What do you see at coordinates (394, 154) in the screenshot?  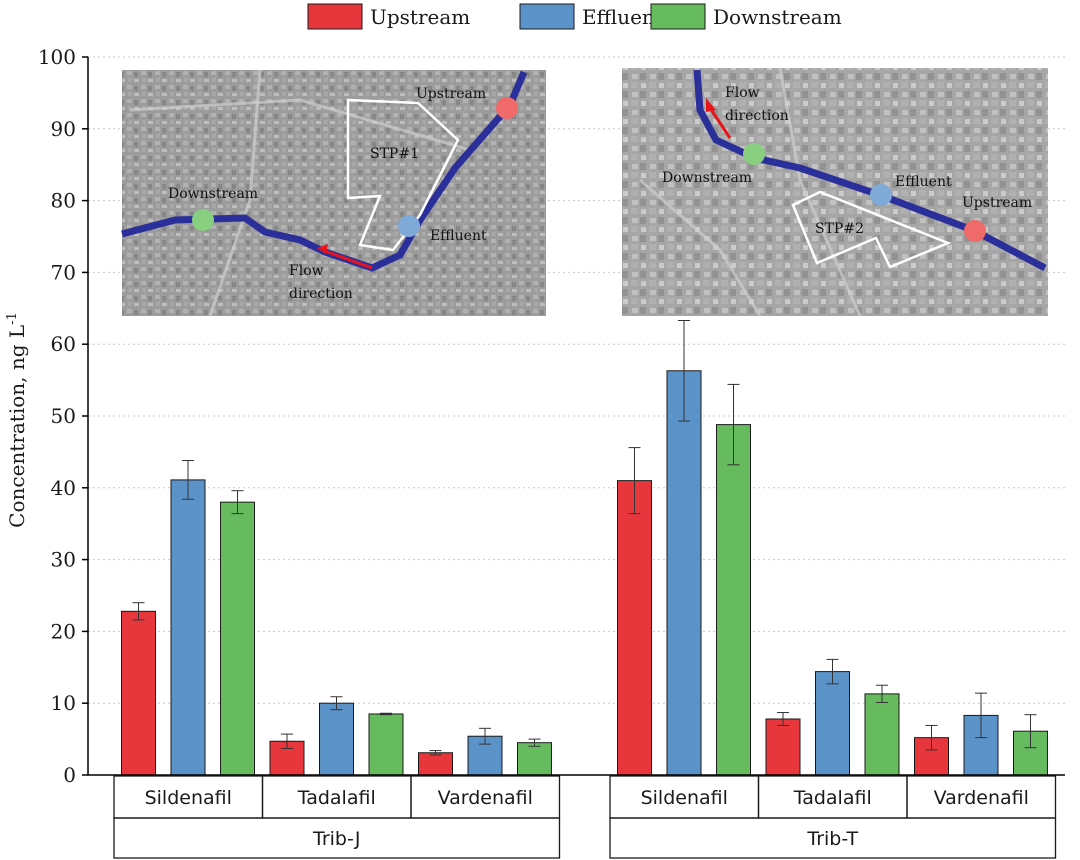 I see `inset-label-stp: STP#1` at bounding box center [394, 154].